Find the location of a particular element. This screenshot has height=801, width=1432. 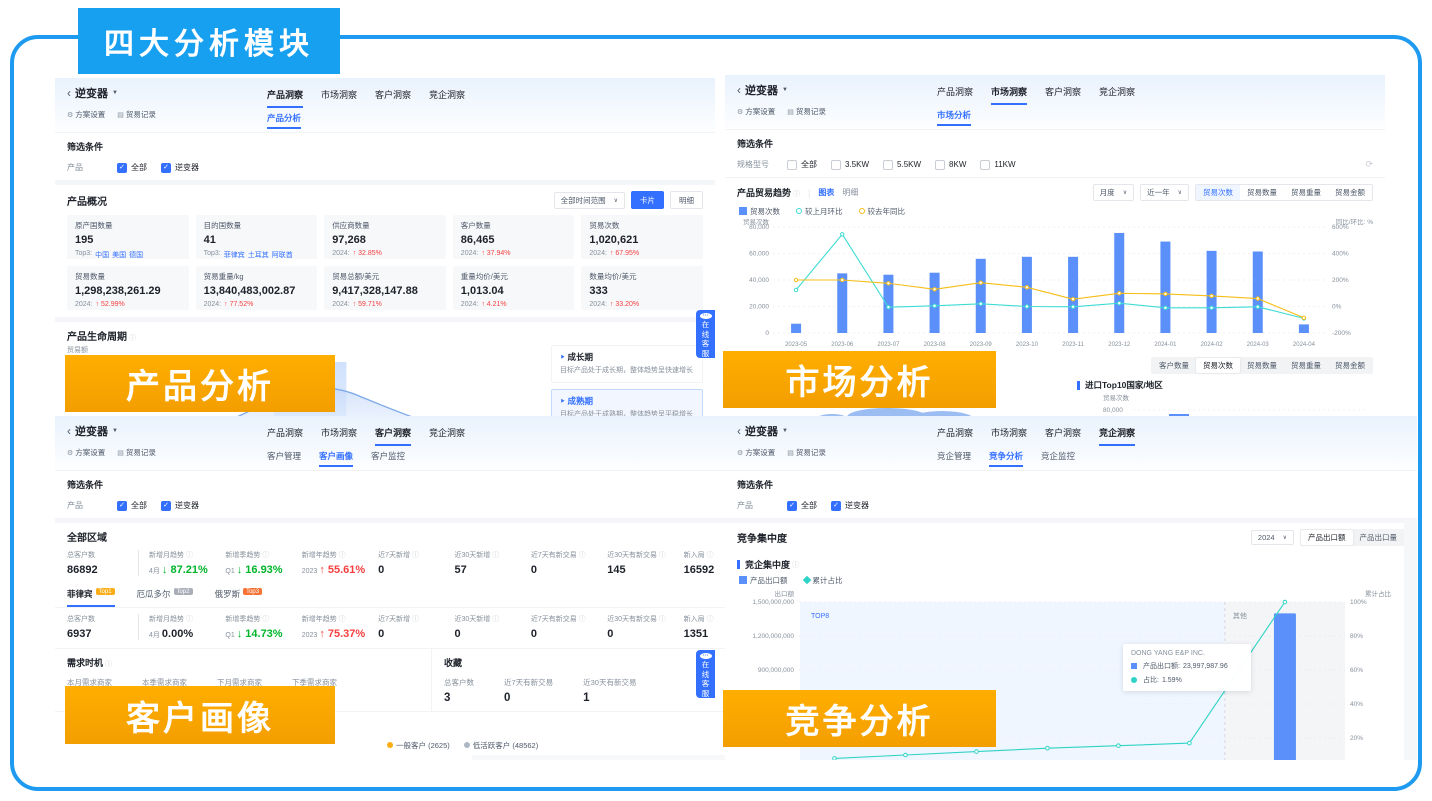

subtab-2: 竞争分析 is located at coordinates (1006, 458).